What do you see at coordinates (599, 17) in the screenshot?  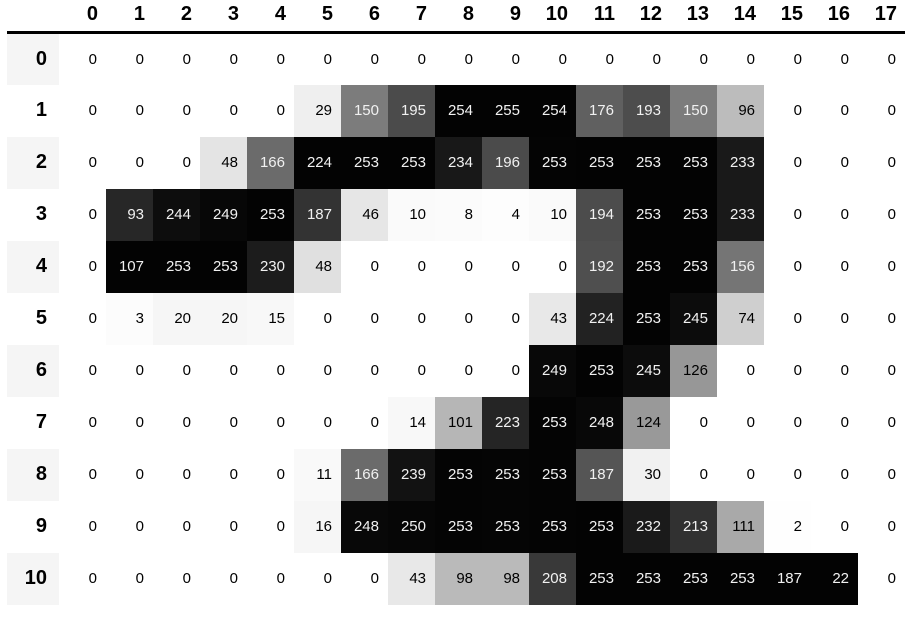 I see `column-header-11: 11` at bounding box center [599, 17].